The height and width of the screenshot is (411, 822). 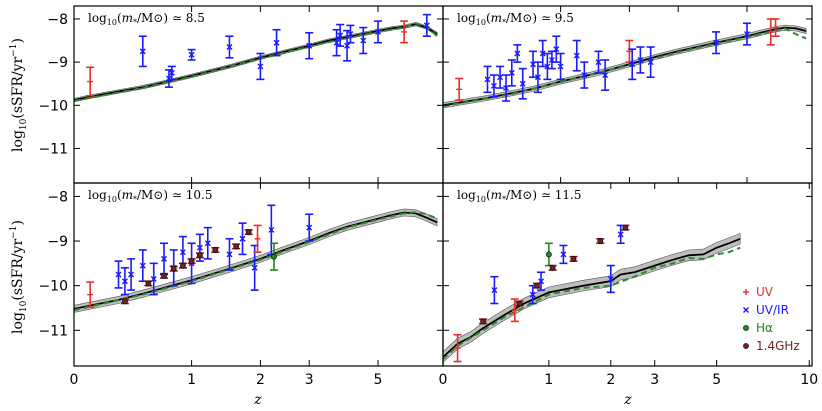 I want to click on legend-item: 1.4GHz, so click(x=771, y=346).